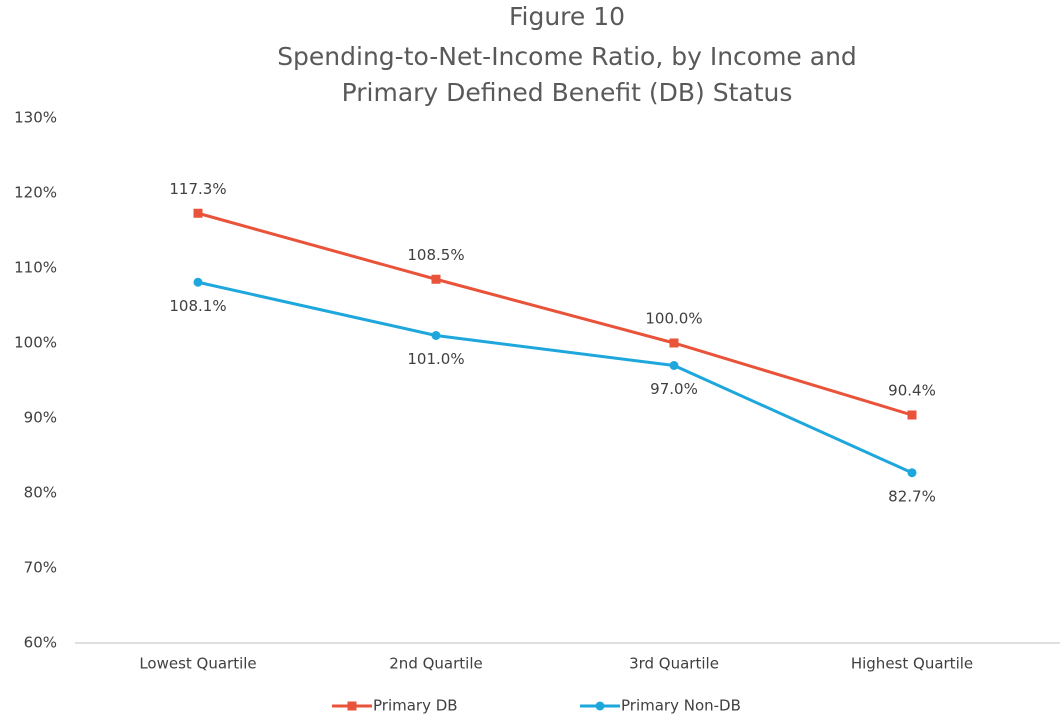 This screenshot has height=724, width=1060. I want to click on y-tick-label: 60%, so click(40, 643).